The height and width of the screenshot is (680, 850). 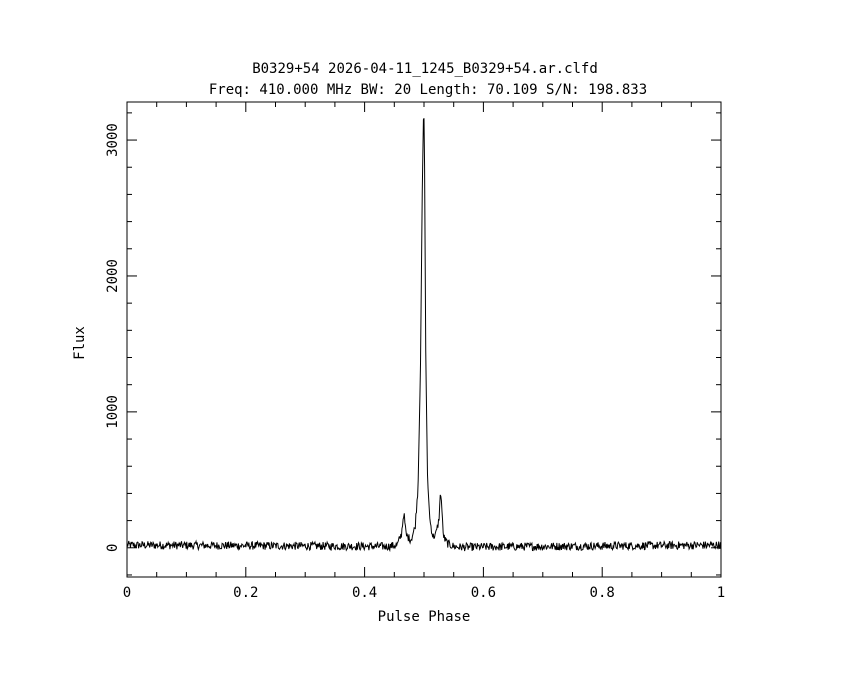 What do you see at coordinates (602, 593) in the screenshot?
I see `x-tick-label: 0.8` at bounding box center [602, 593].